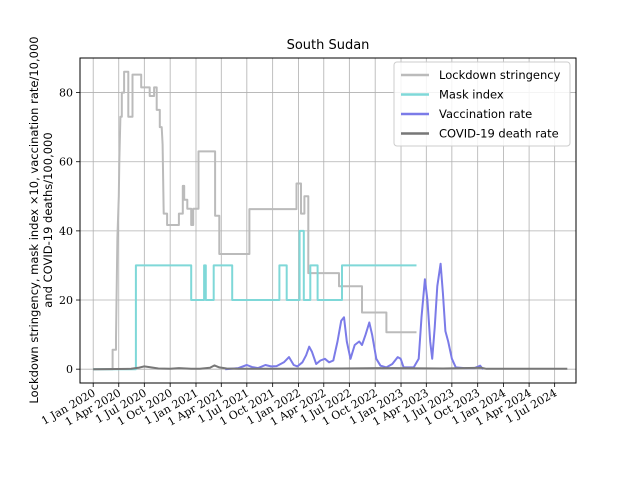  I want to click on y-tick-label: 60, so click(66, 162).